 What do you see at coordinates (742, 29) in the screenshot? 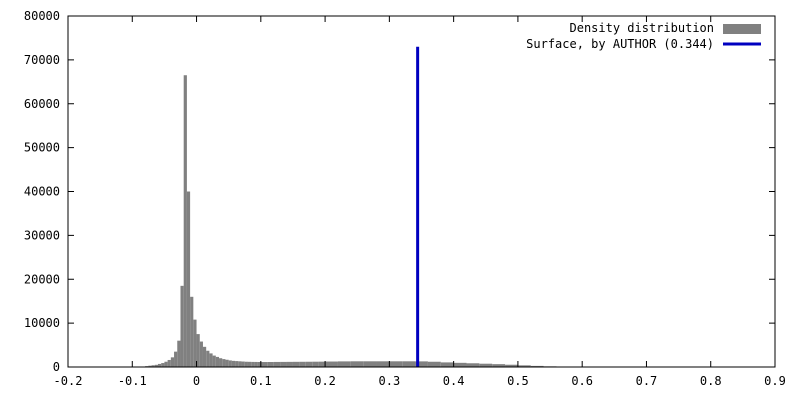
I see `legend-swatch-density` at bounding box center [742, 29].